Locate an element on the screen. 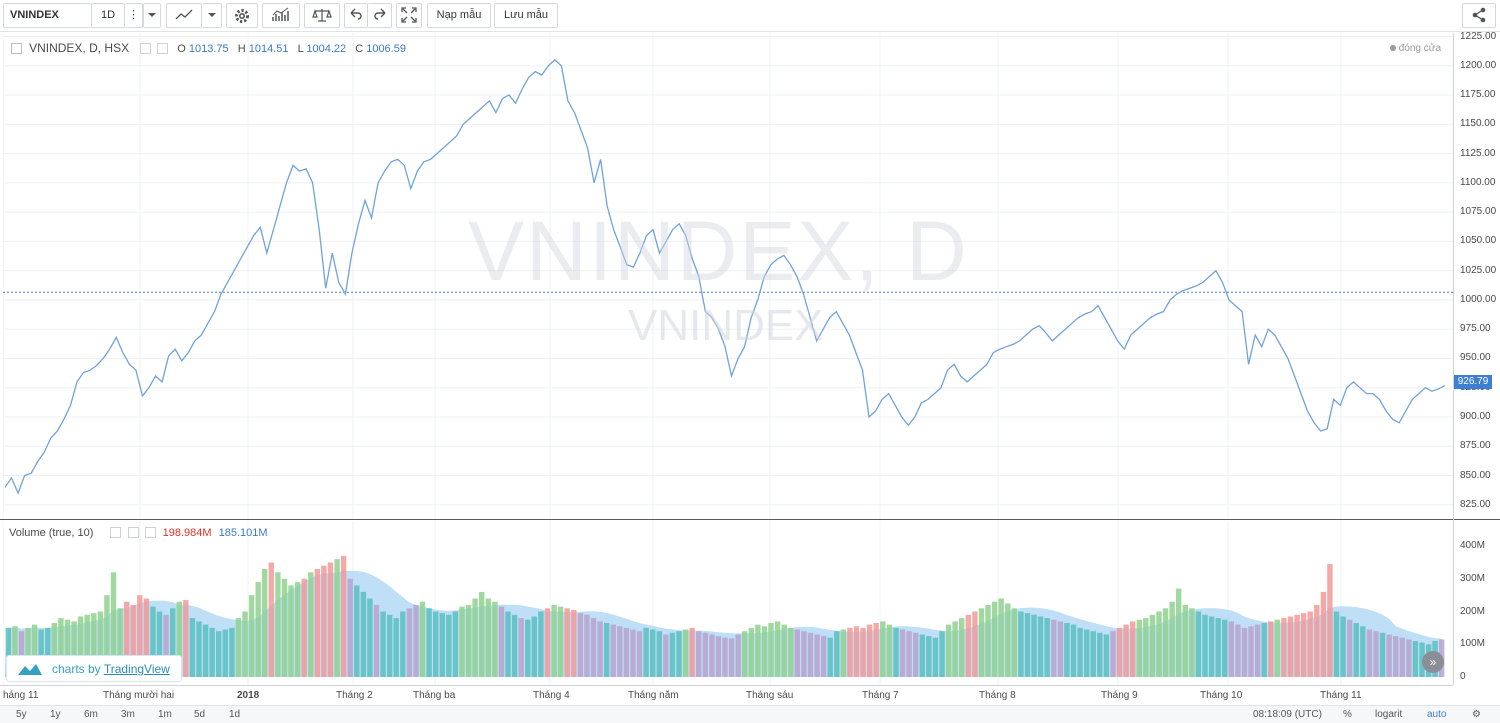 The image size is (1500, 723). legend-settings-icon is located at coordinates (146, 48).